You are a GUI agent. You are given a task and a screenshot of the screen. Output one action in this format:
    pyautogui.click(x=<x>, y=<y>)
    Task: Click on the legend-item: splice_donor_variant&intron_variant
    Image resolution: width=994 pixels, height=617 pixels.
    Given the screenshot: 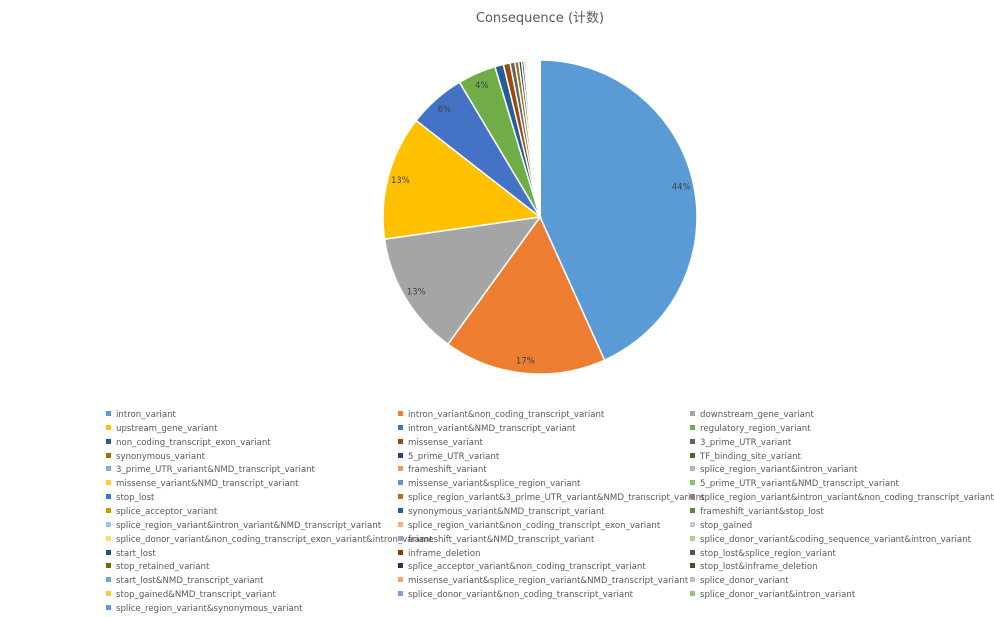 What is the action you would take?
    pyautogui.click(x=772, y=596)
    